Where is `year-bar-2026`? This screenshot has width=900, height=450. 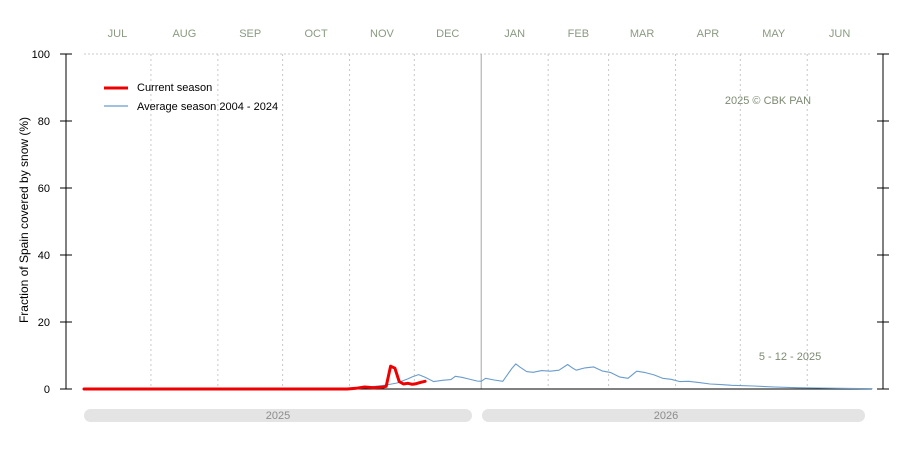
year-bar-2026 is located at coordinates (673, 415).